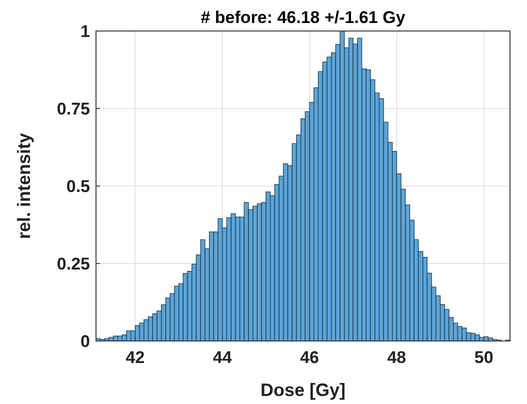 This screenshot has height=404, width=527. What do you see at coordinates (73, 264) in the screenshot?
I see `y-tick-label: 0.25` at bounding box center [73, 264].